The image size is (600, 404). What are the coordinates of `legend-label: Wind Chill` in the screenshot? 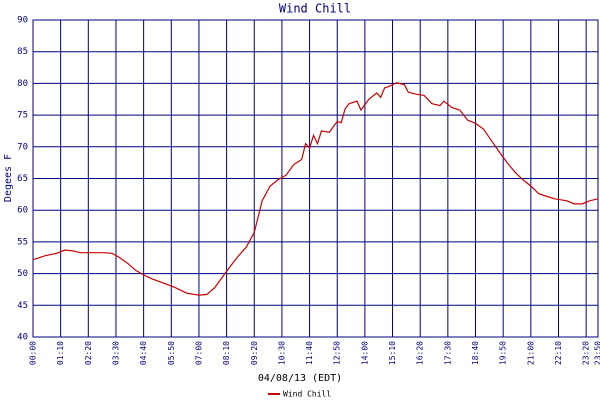 It's located at (307, 394).